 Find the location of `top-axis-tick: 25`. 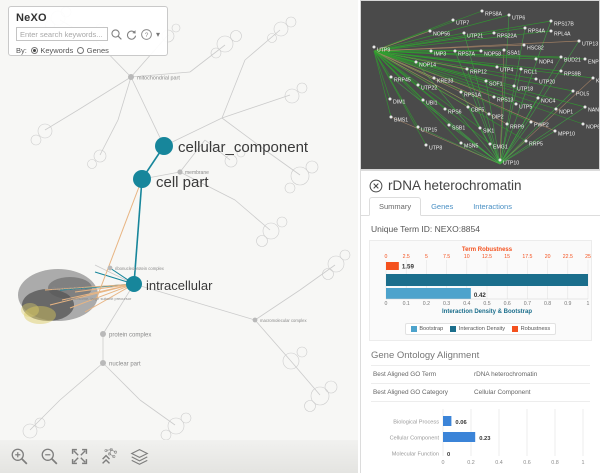

top-axis-tick: 25 is located at coordinates (588, 257).